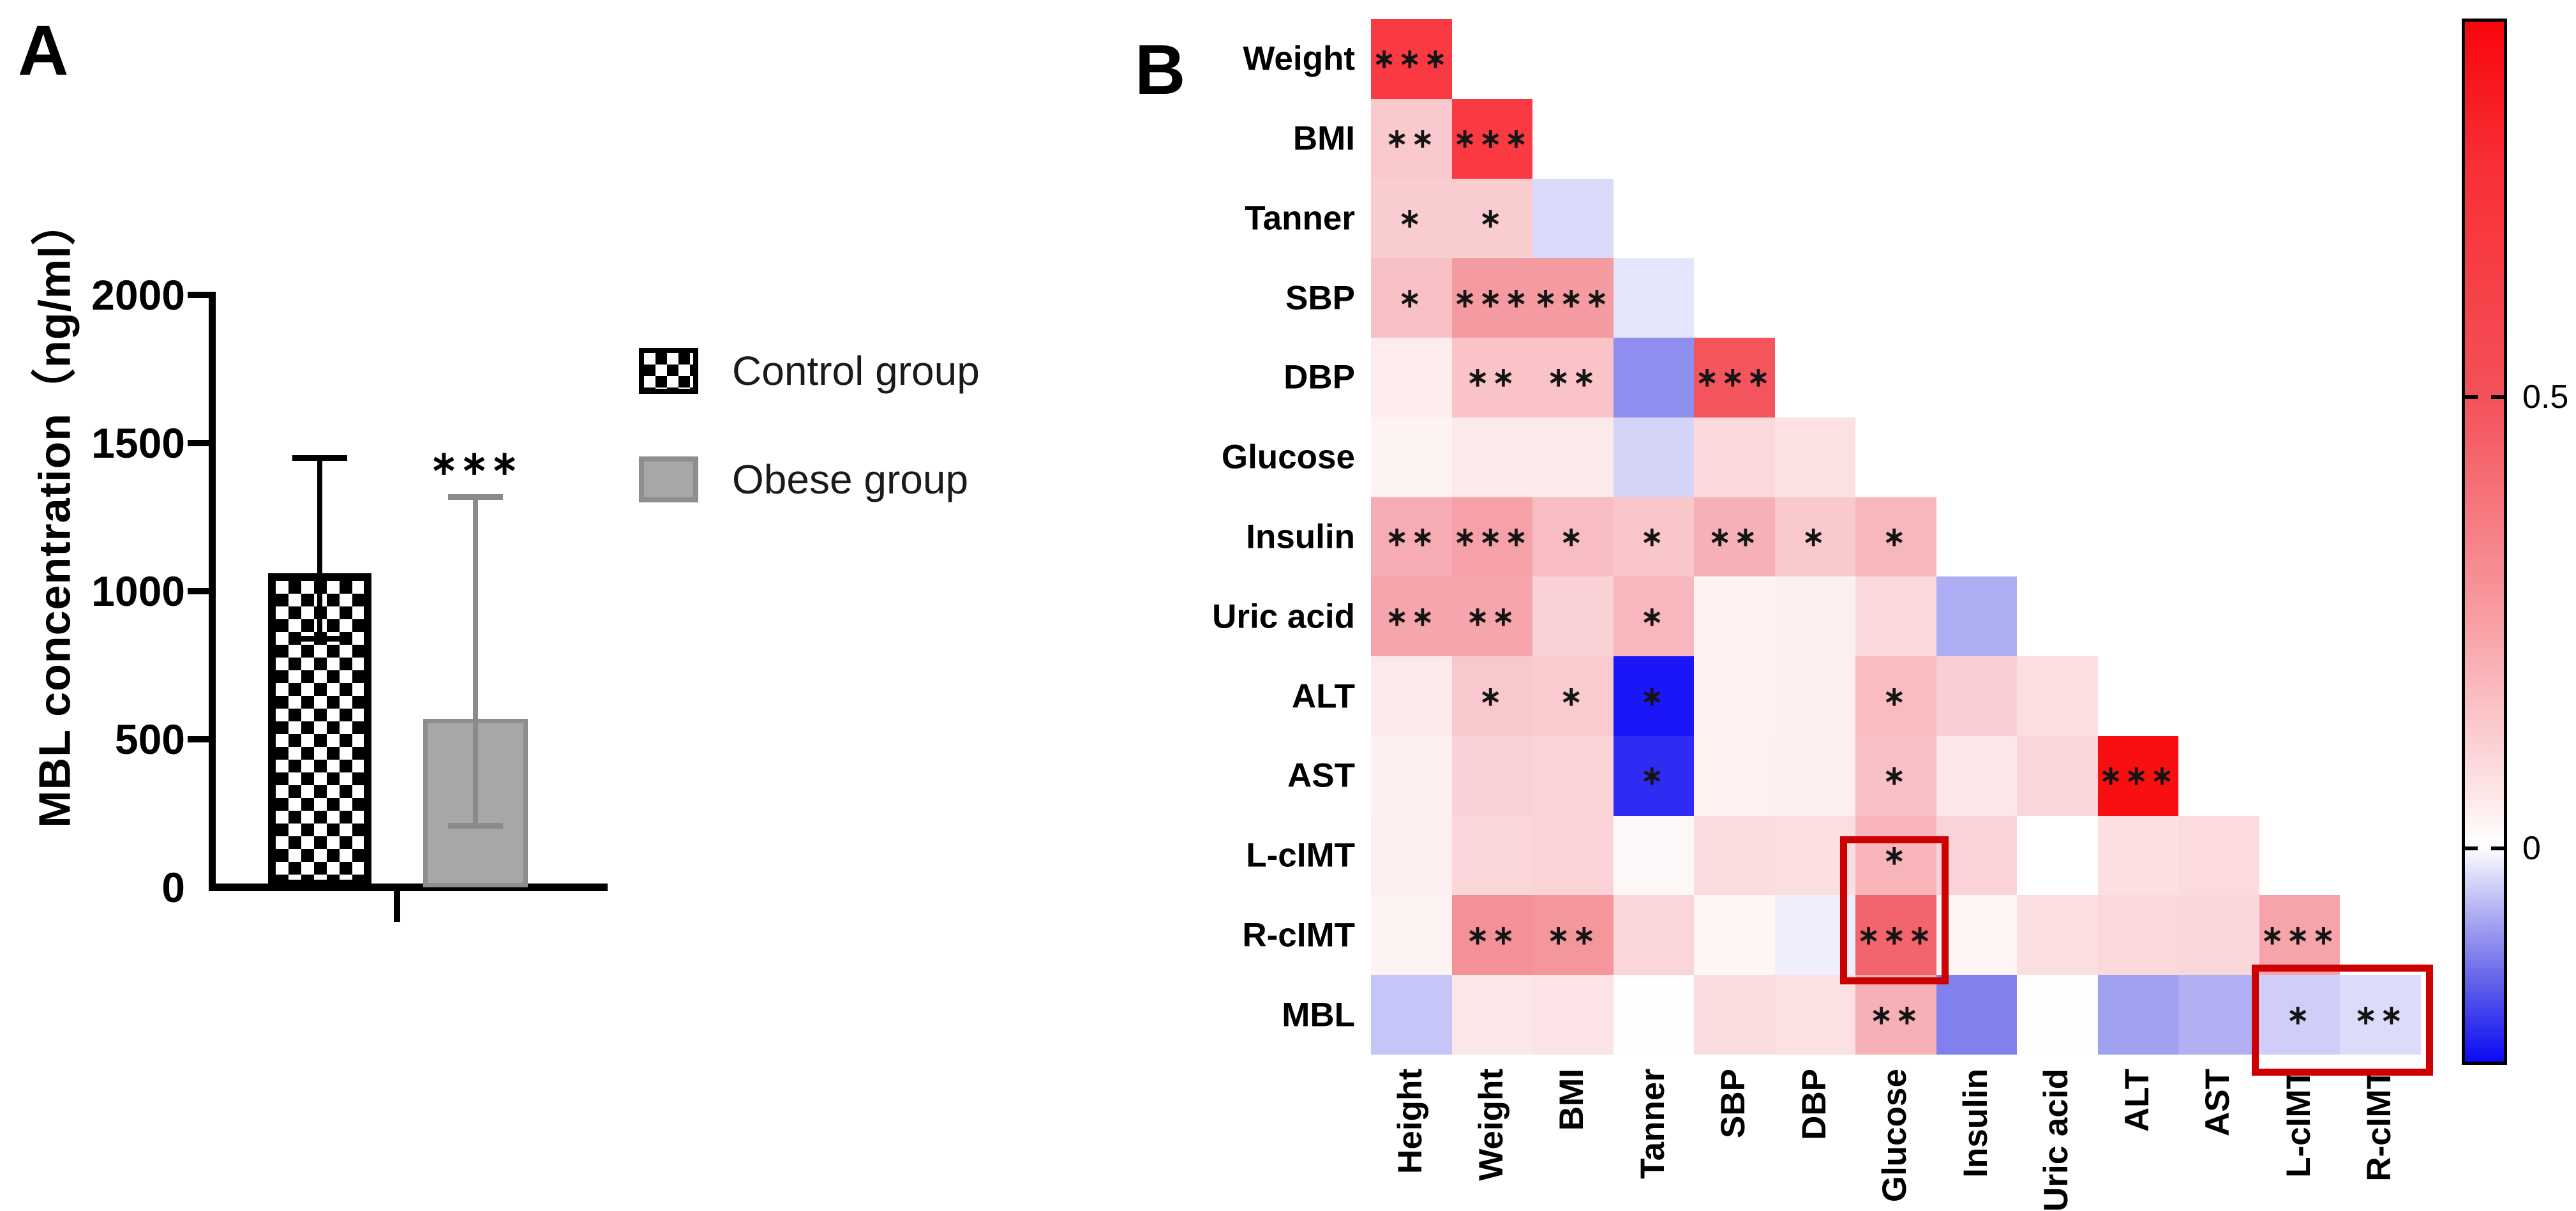 The height and width of the screenshot is (1211, 2576). What do you see at coordinates (1814, 1104) in the screenshot?
I see `col-label-dbp: DBP` at bounding box center [1814, 1104].